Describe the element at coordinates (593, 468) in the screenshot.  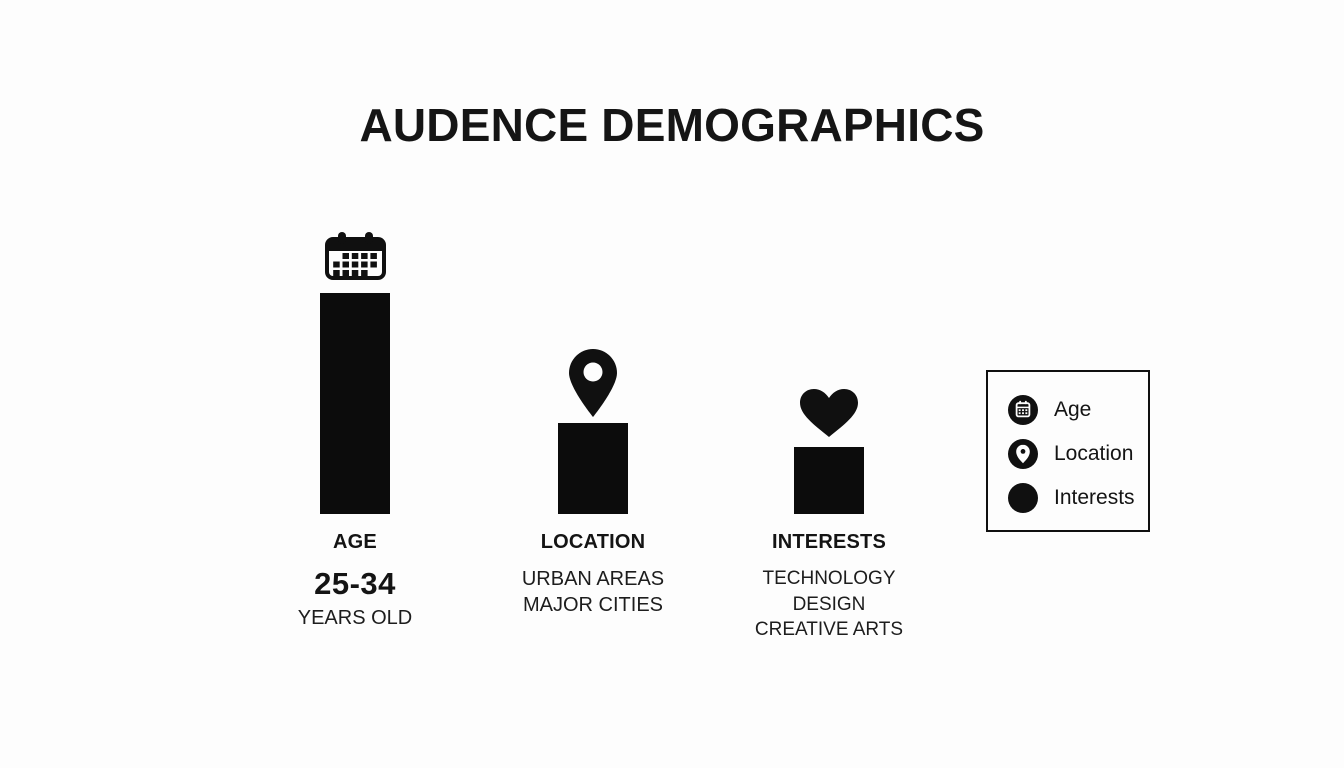
I see `location-bar` at that location.